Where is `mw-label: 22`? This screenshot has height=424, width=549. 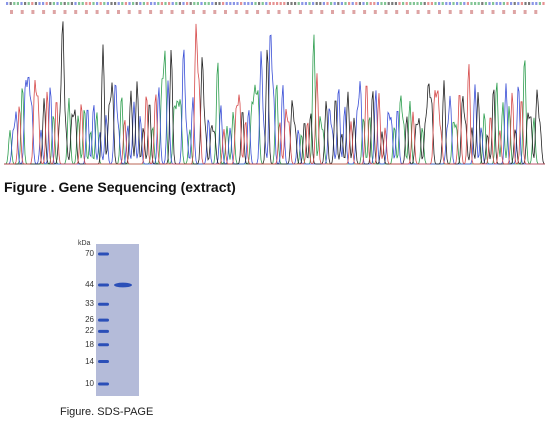
mw-label: 22 is located at coordinates (89, 331).